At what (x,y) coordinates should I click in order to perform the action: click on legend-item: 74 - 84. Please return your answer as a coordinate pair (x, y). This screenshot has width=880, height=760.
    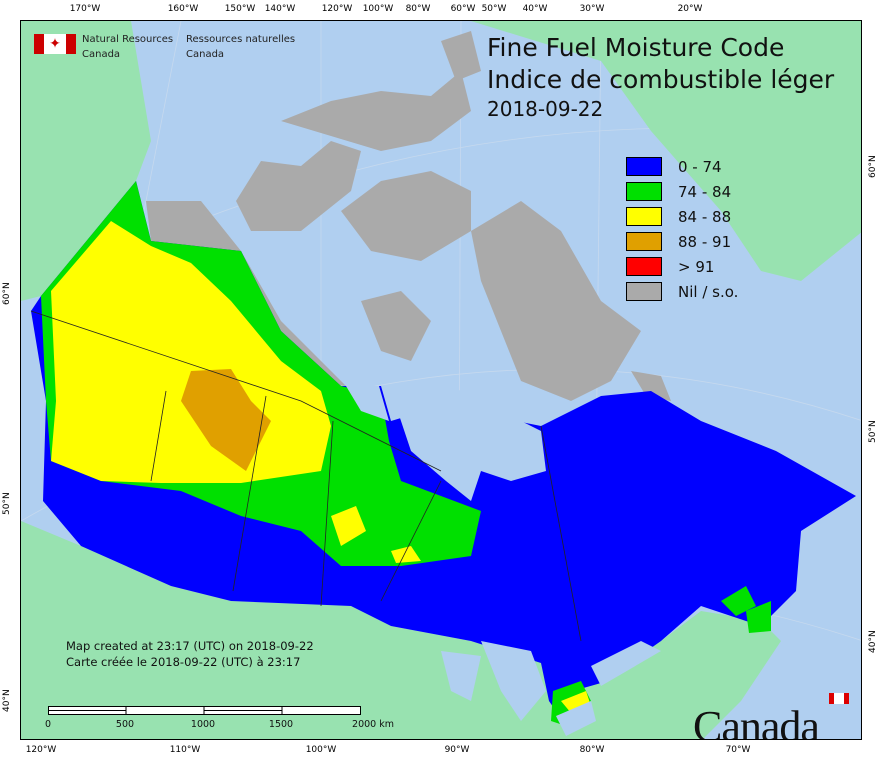
    Looking at the image, I should click on (682, 191).